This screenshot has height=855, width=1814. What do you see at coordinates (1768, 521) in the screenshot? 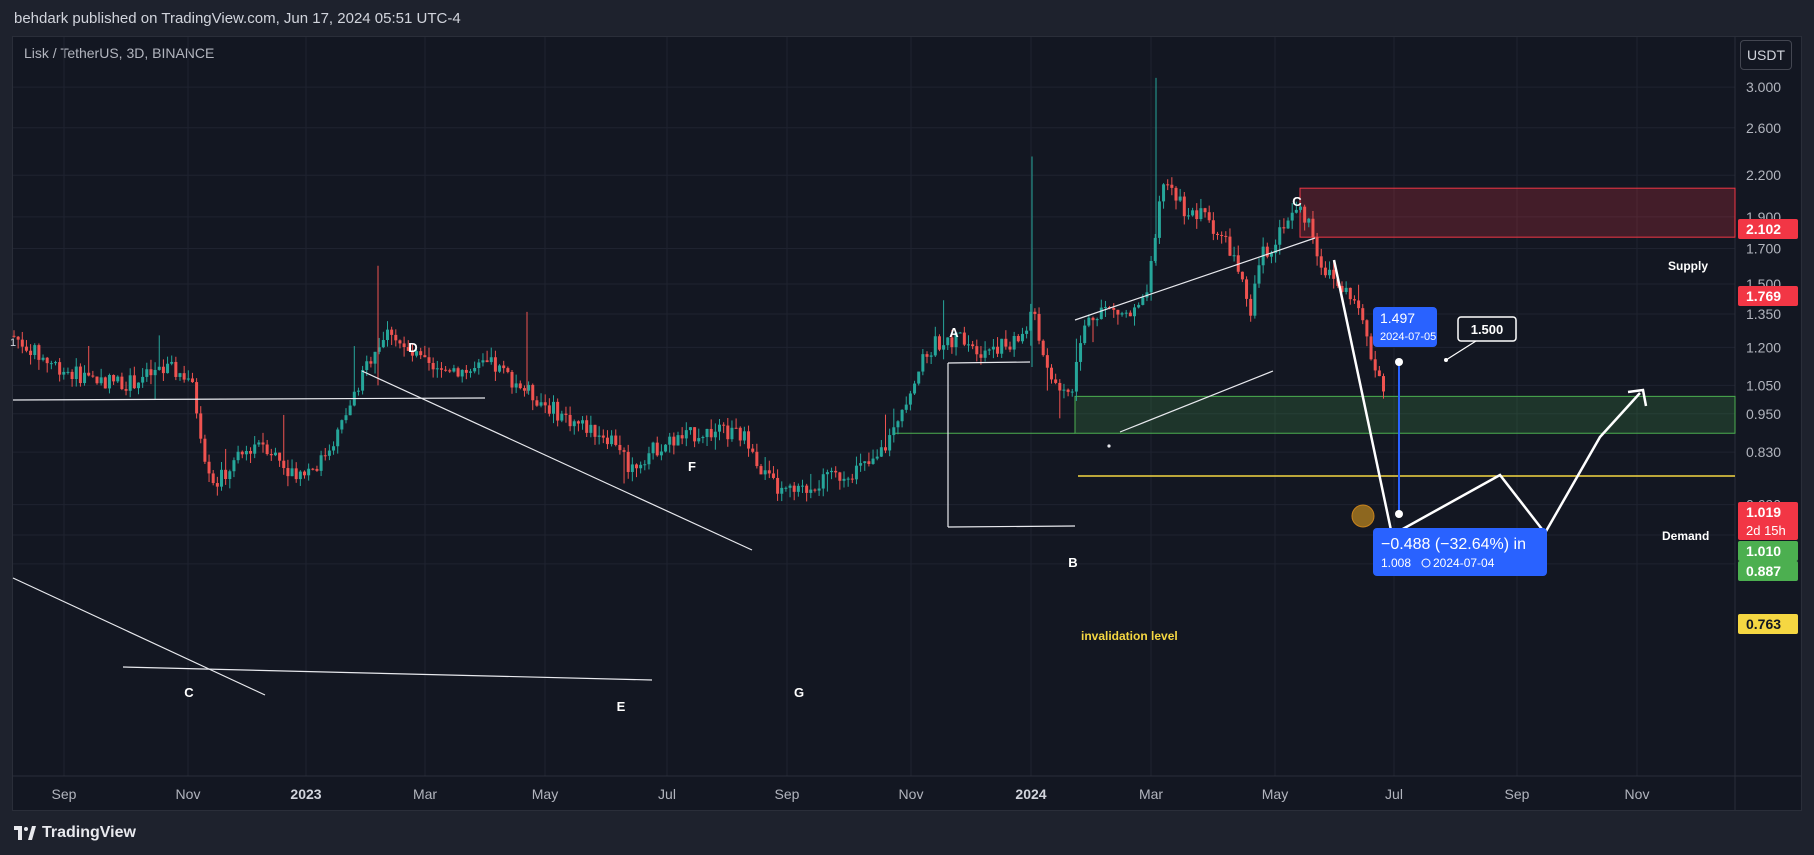
I see `price-tag: 1.019 2d 15h` at bounding box center [1768, 521].